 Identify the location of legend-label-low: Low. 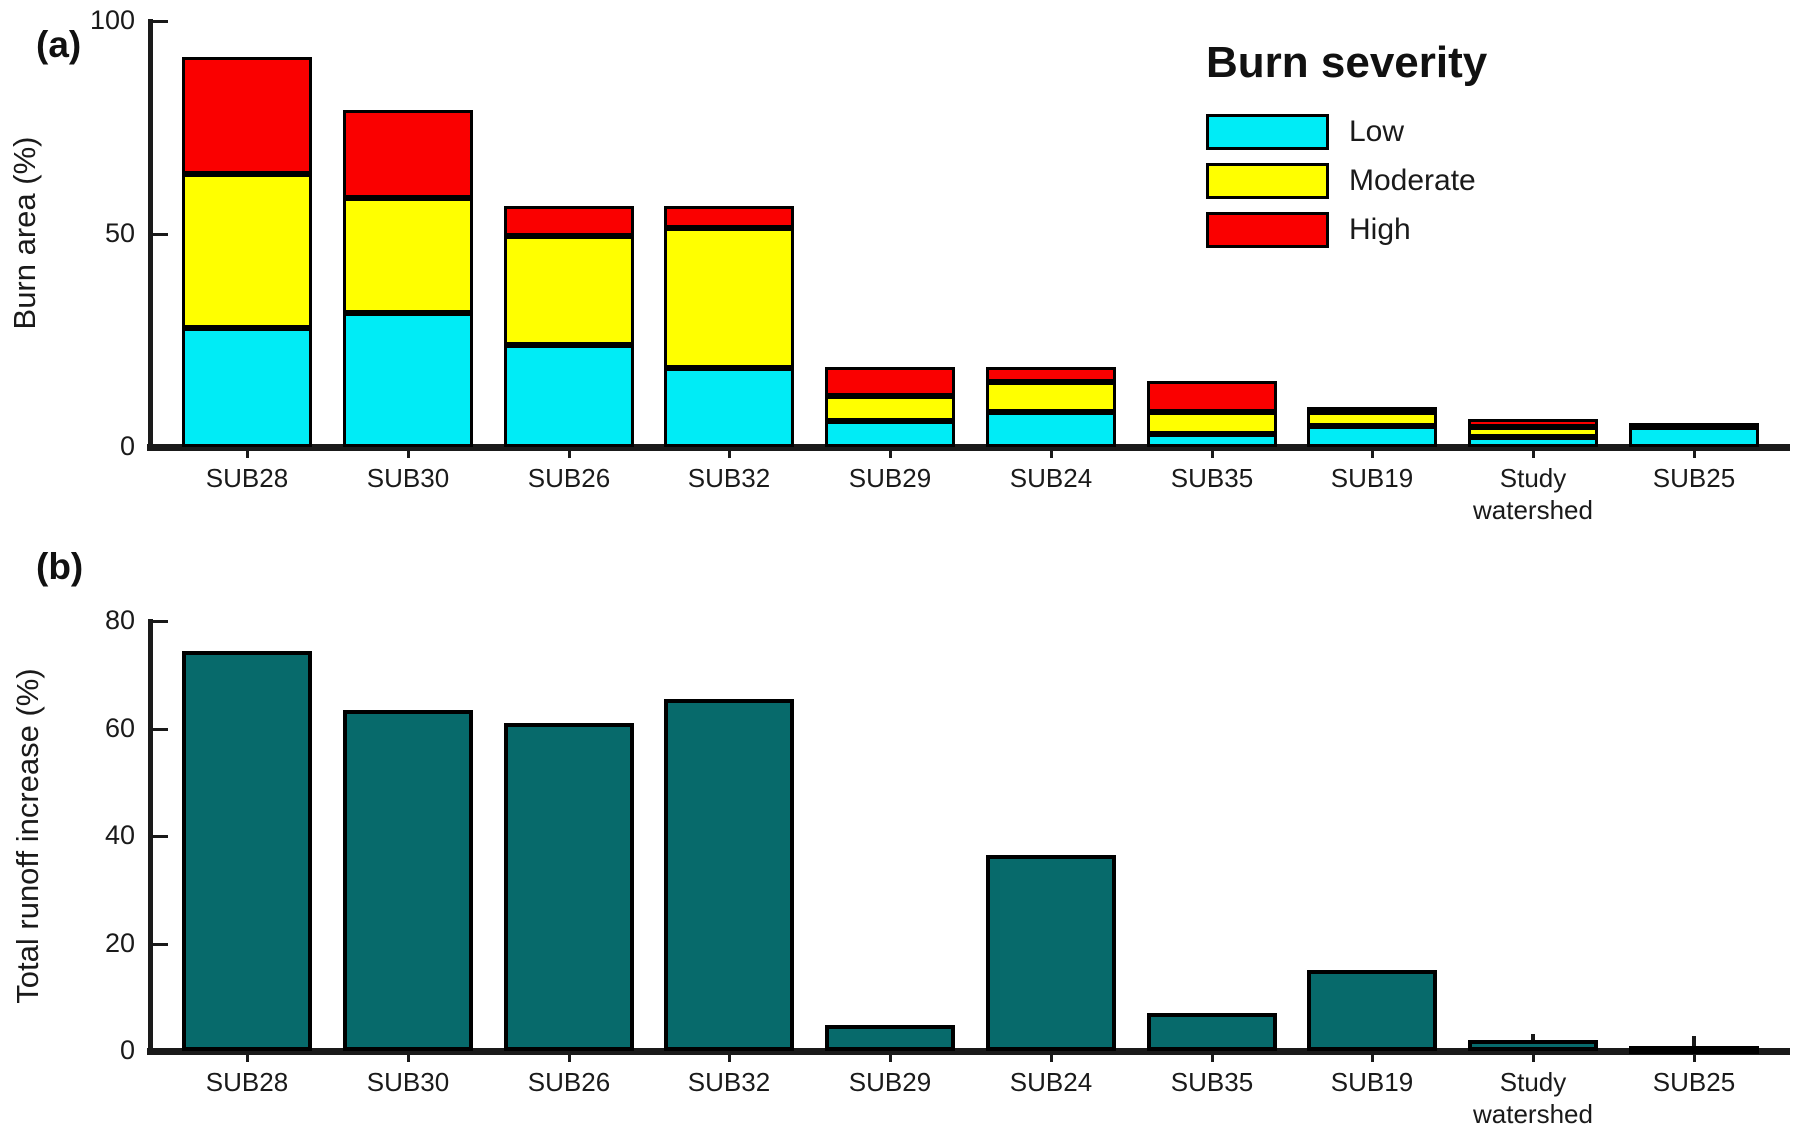
(1377, 131).